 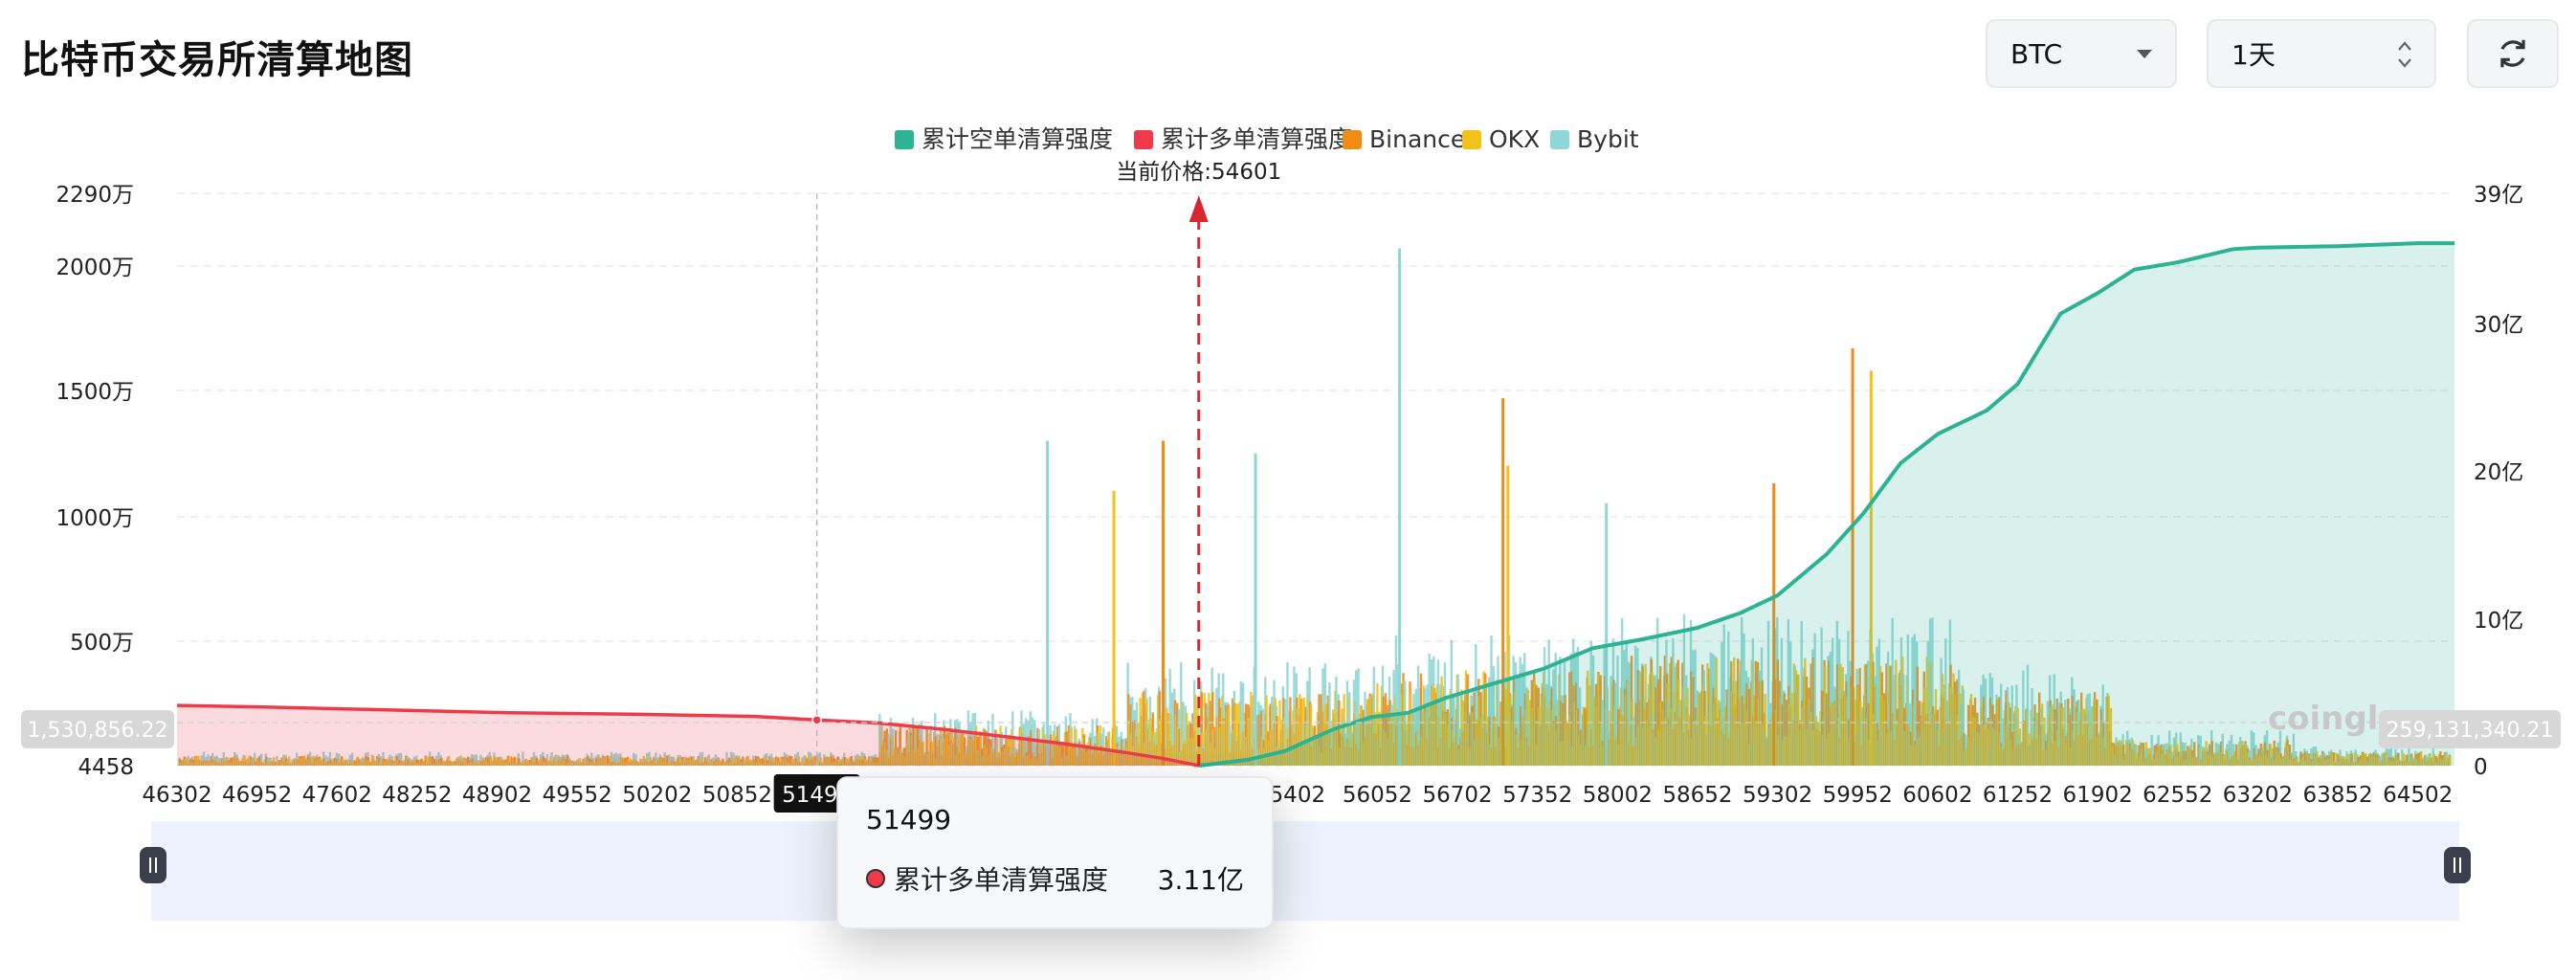 What do you see at coordinates (1198, 173) in the screenshot?
I see `current-price-label: 当前价格:54601` at bounding box center [1198, 173].